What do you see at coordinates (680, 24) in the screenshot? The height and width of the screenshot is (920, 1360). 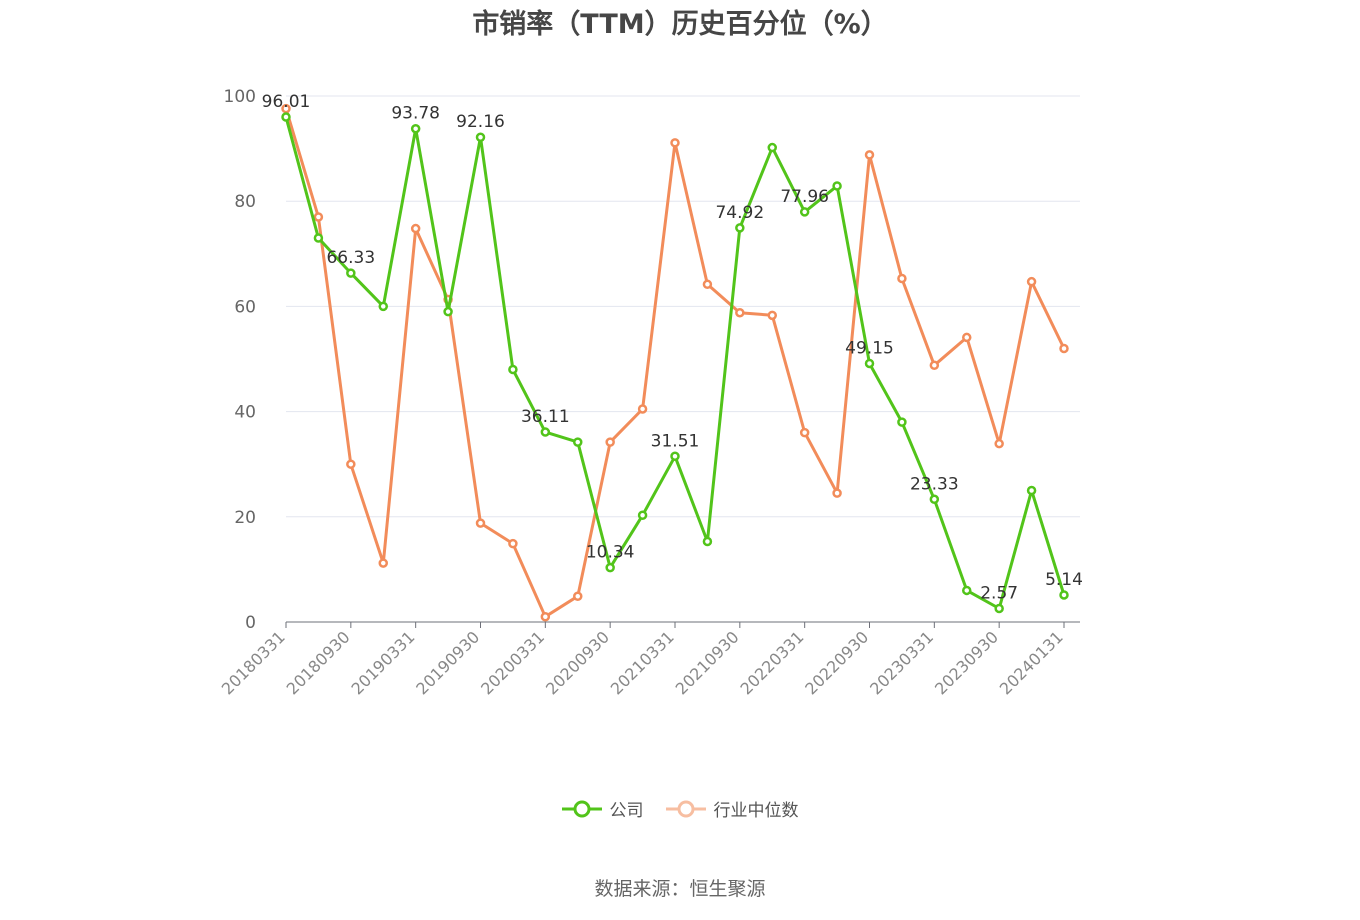 I see `chart-title: 市销率（TTM）历史百分位（%）` at bounding box center [680, 24].